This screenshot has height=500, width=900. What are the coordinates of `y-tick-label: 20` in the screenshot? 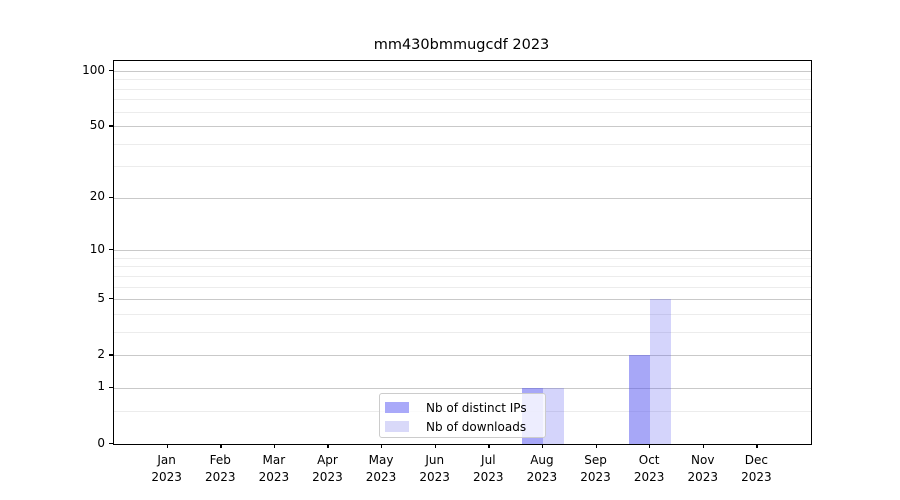 It's located at (97, 196).